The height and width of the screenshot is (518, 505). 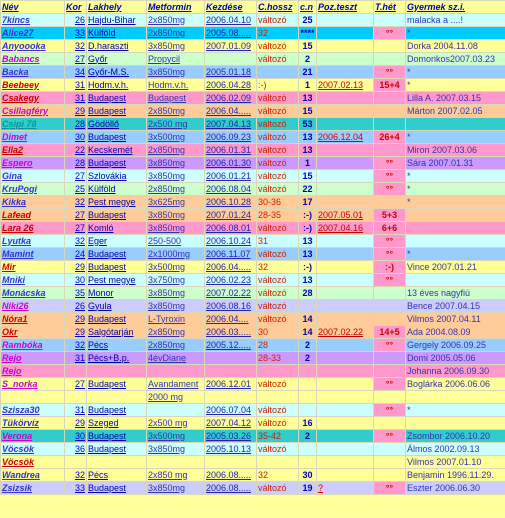 I want to click on cell-kor: 31, so click(x=75, y=98).